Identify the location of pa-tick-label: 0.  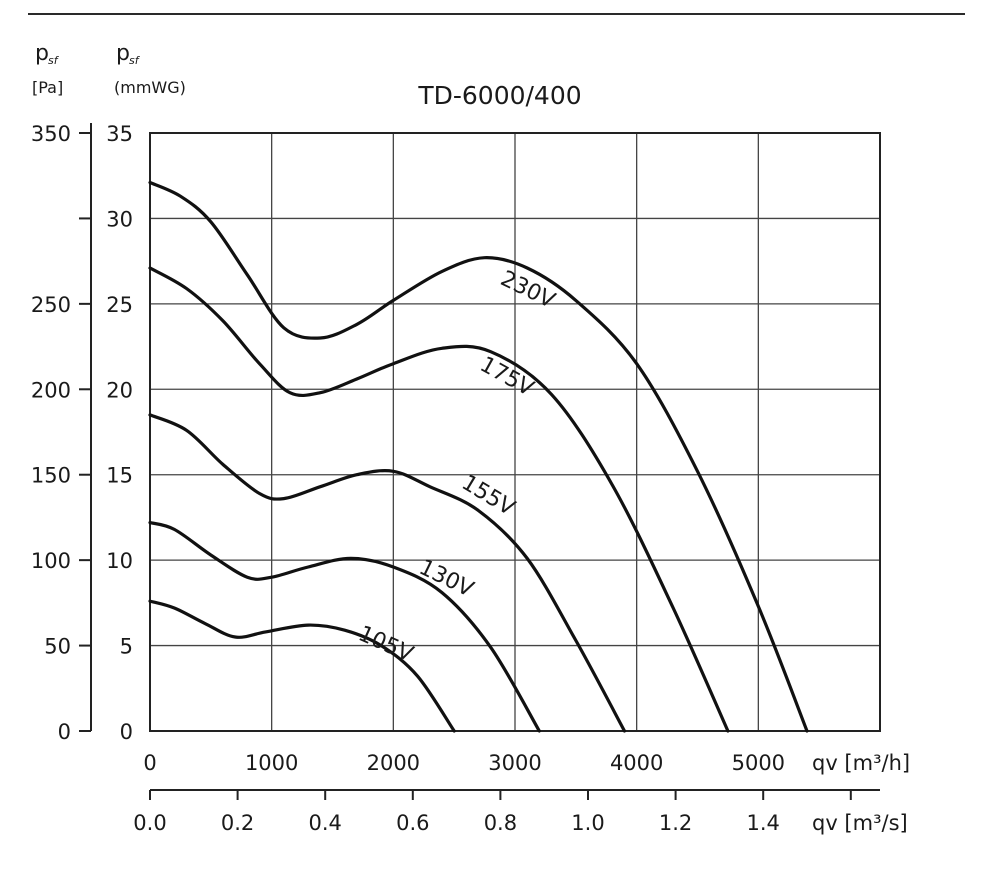
(64, 732).